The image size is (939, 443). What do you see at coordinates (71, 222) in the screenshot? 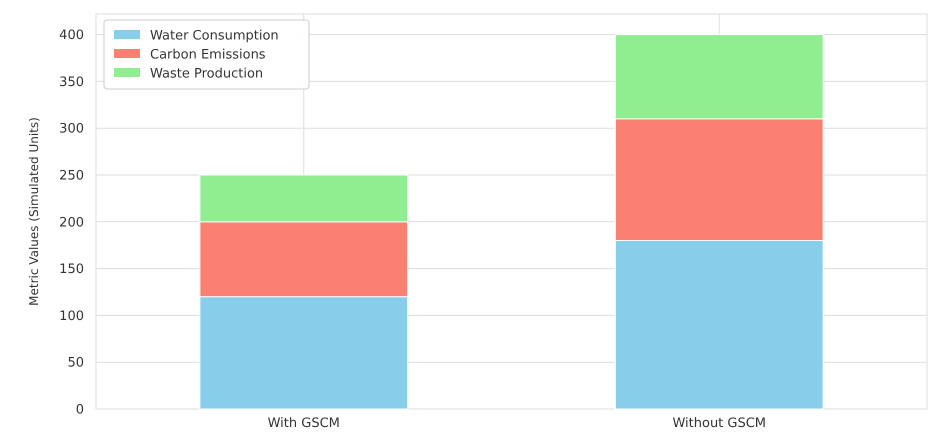
I see `y-tick-label: 200` at bounding box center [71, 222].